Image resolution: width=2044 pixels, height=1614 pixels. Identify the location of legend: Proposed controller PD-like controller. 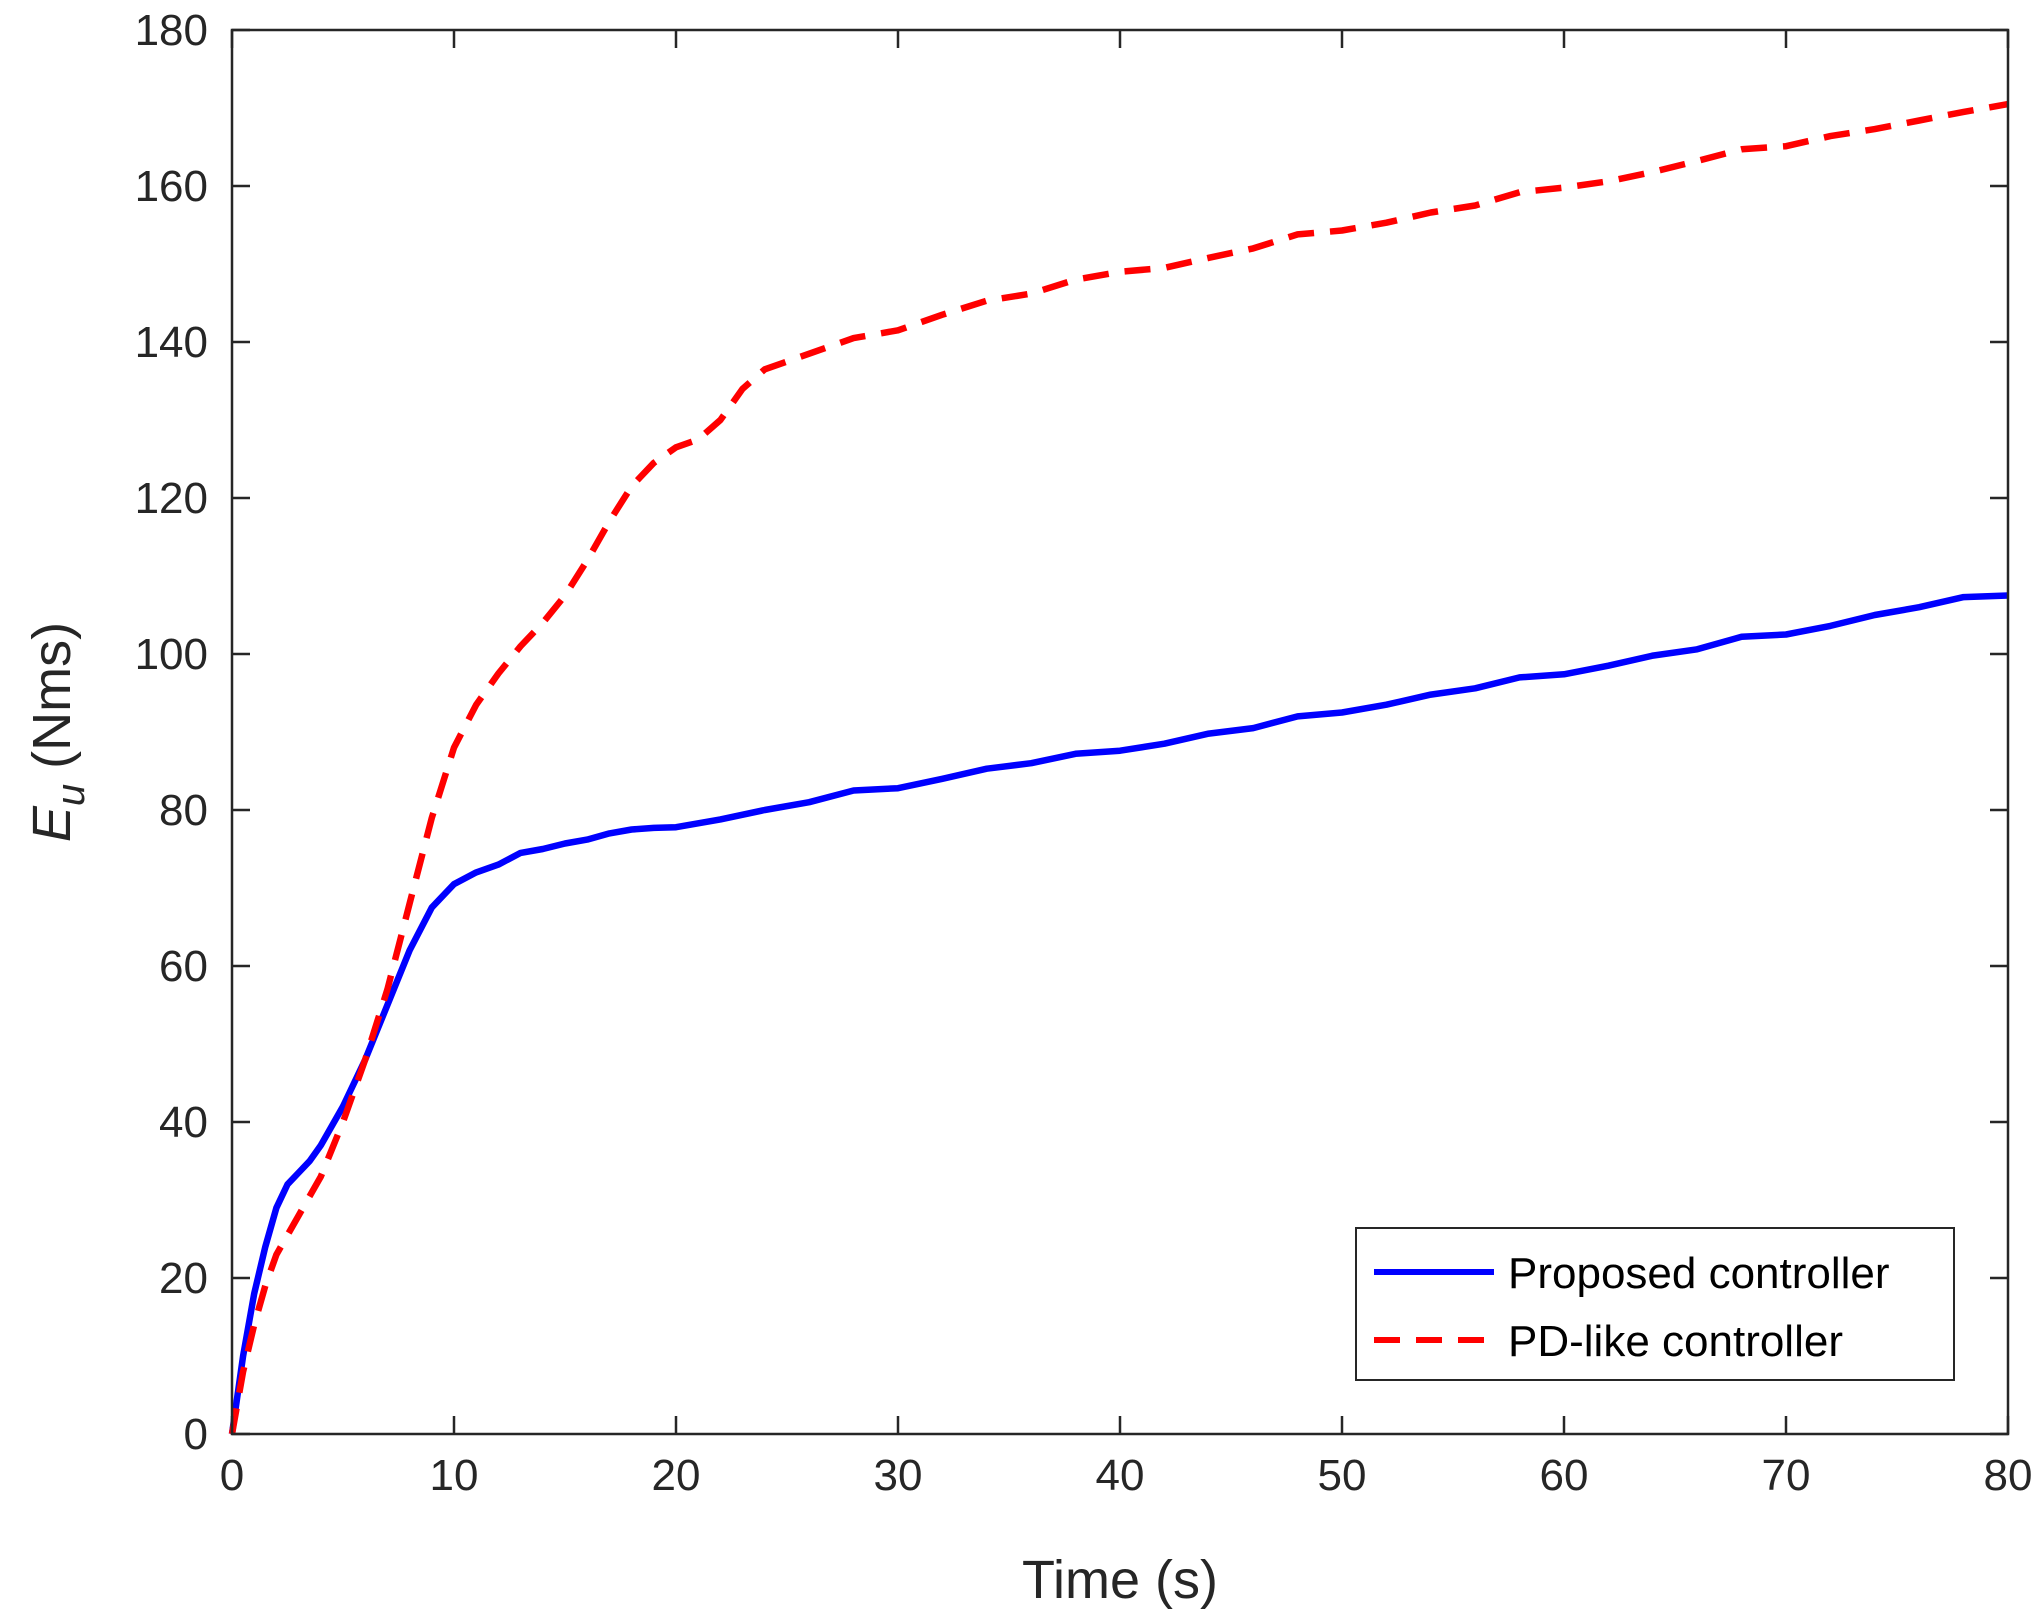
(1655, 1304).